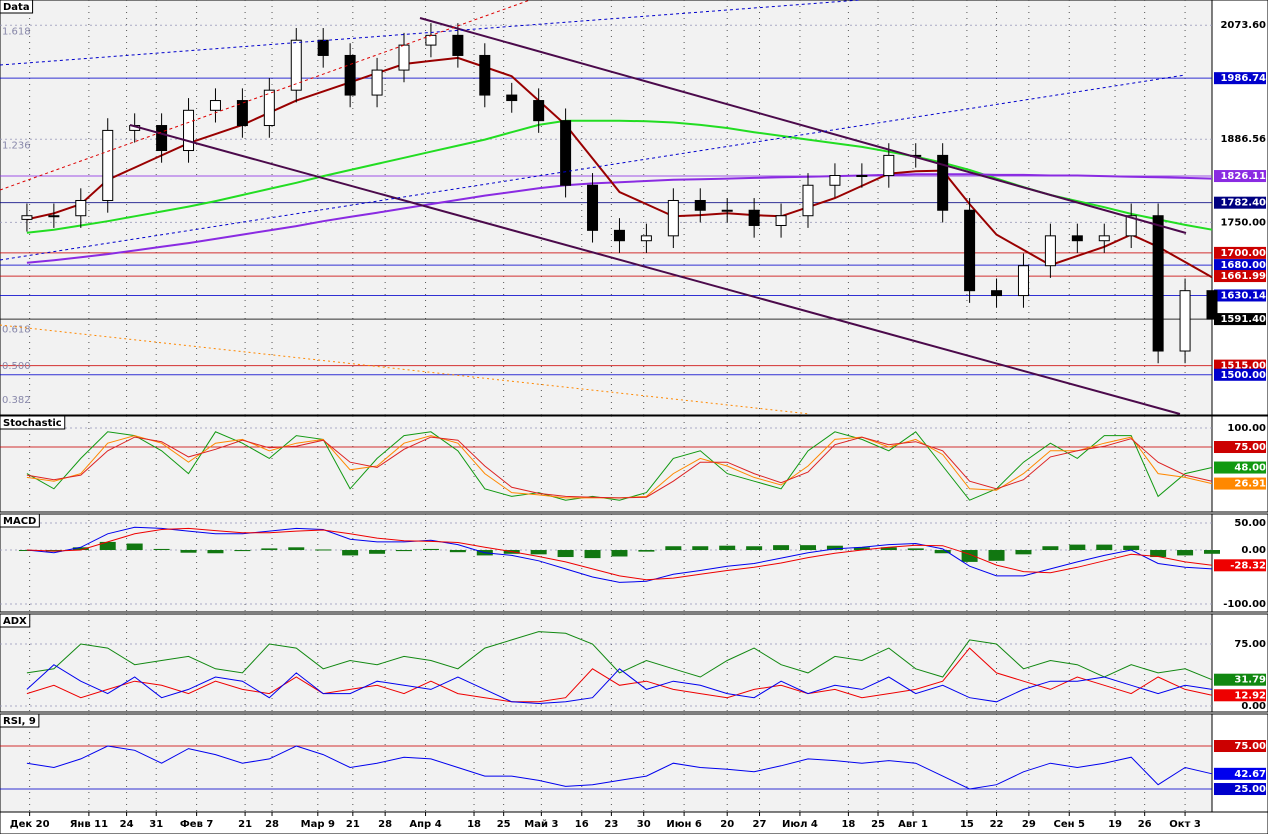  Describe the element at coordinates (89, 824) in the screenshot. I see `x-tick-label: Янв 11` at that location.